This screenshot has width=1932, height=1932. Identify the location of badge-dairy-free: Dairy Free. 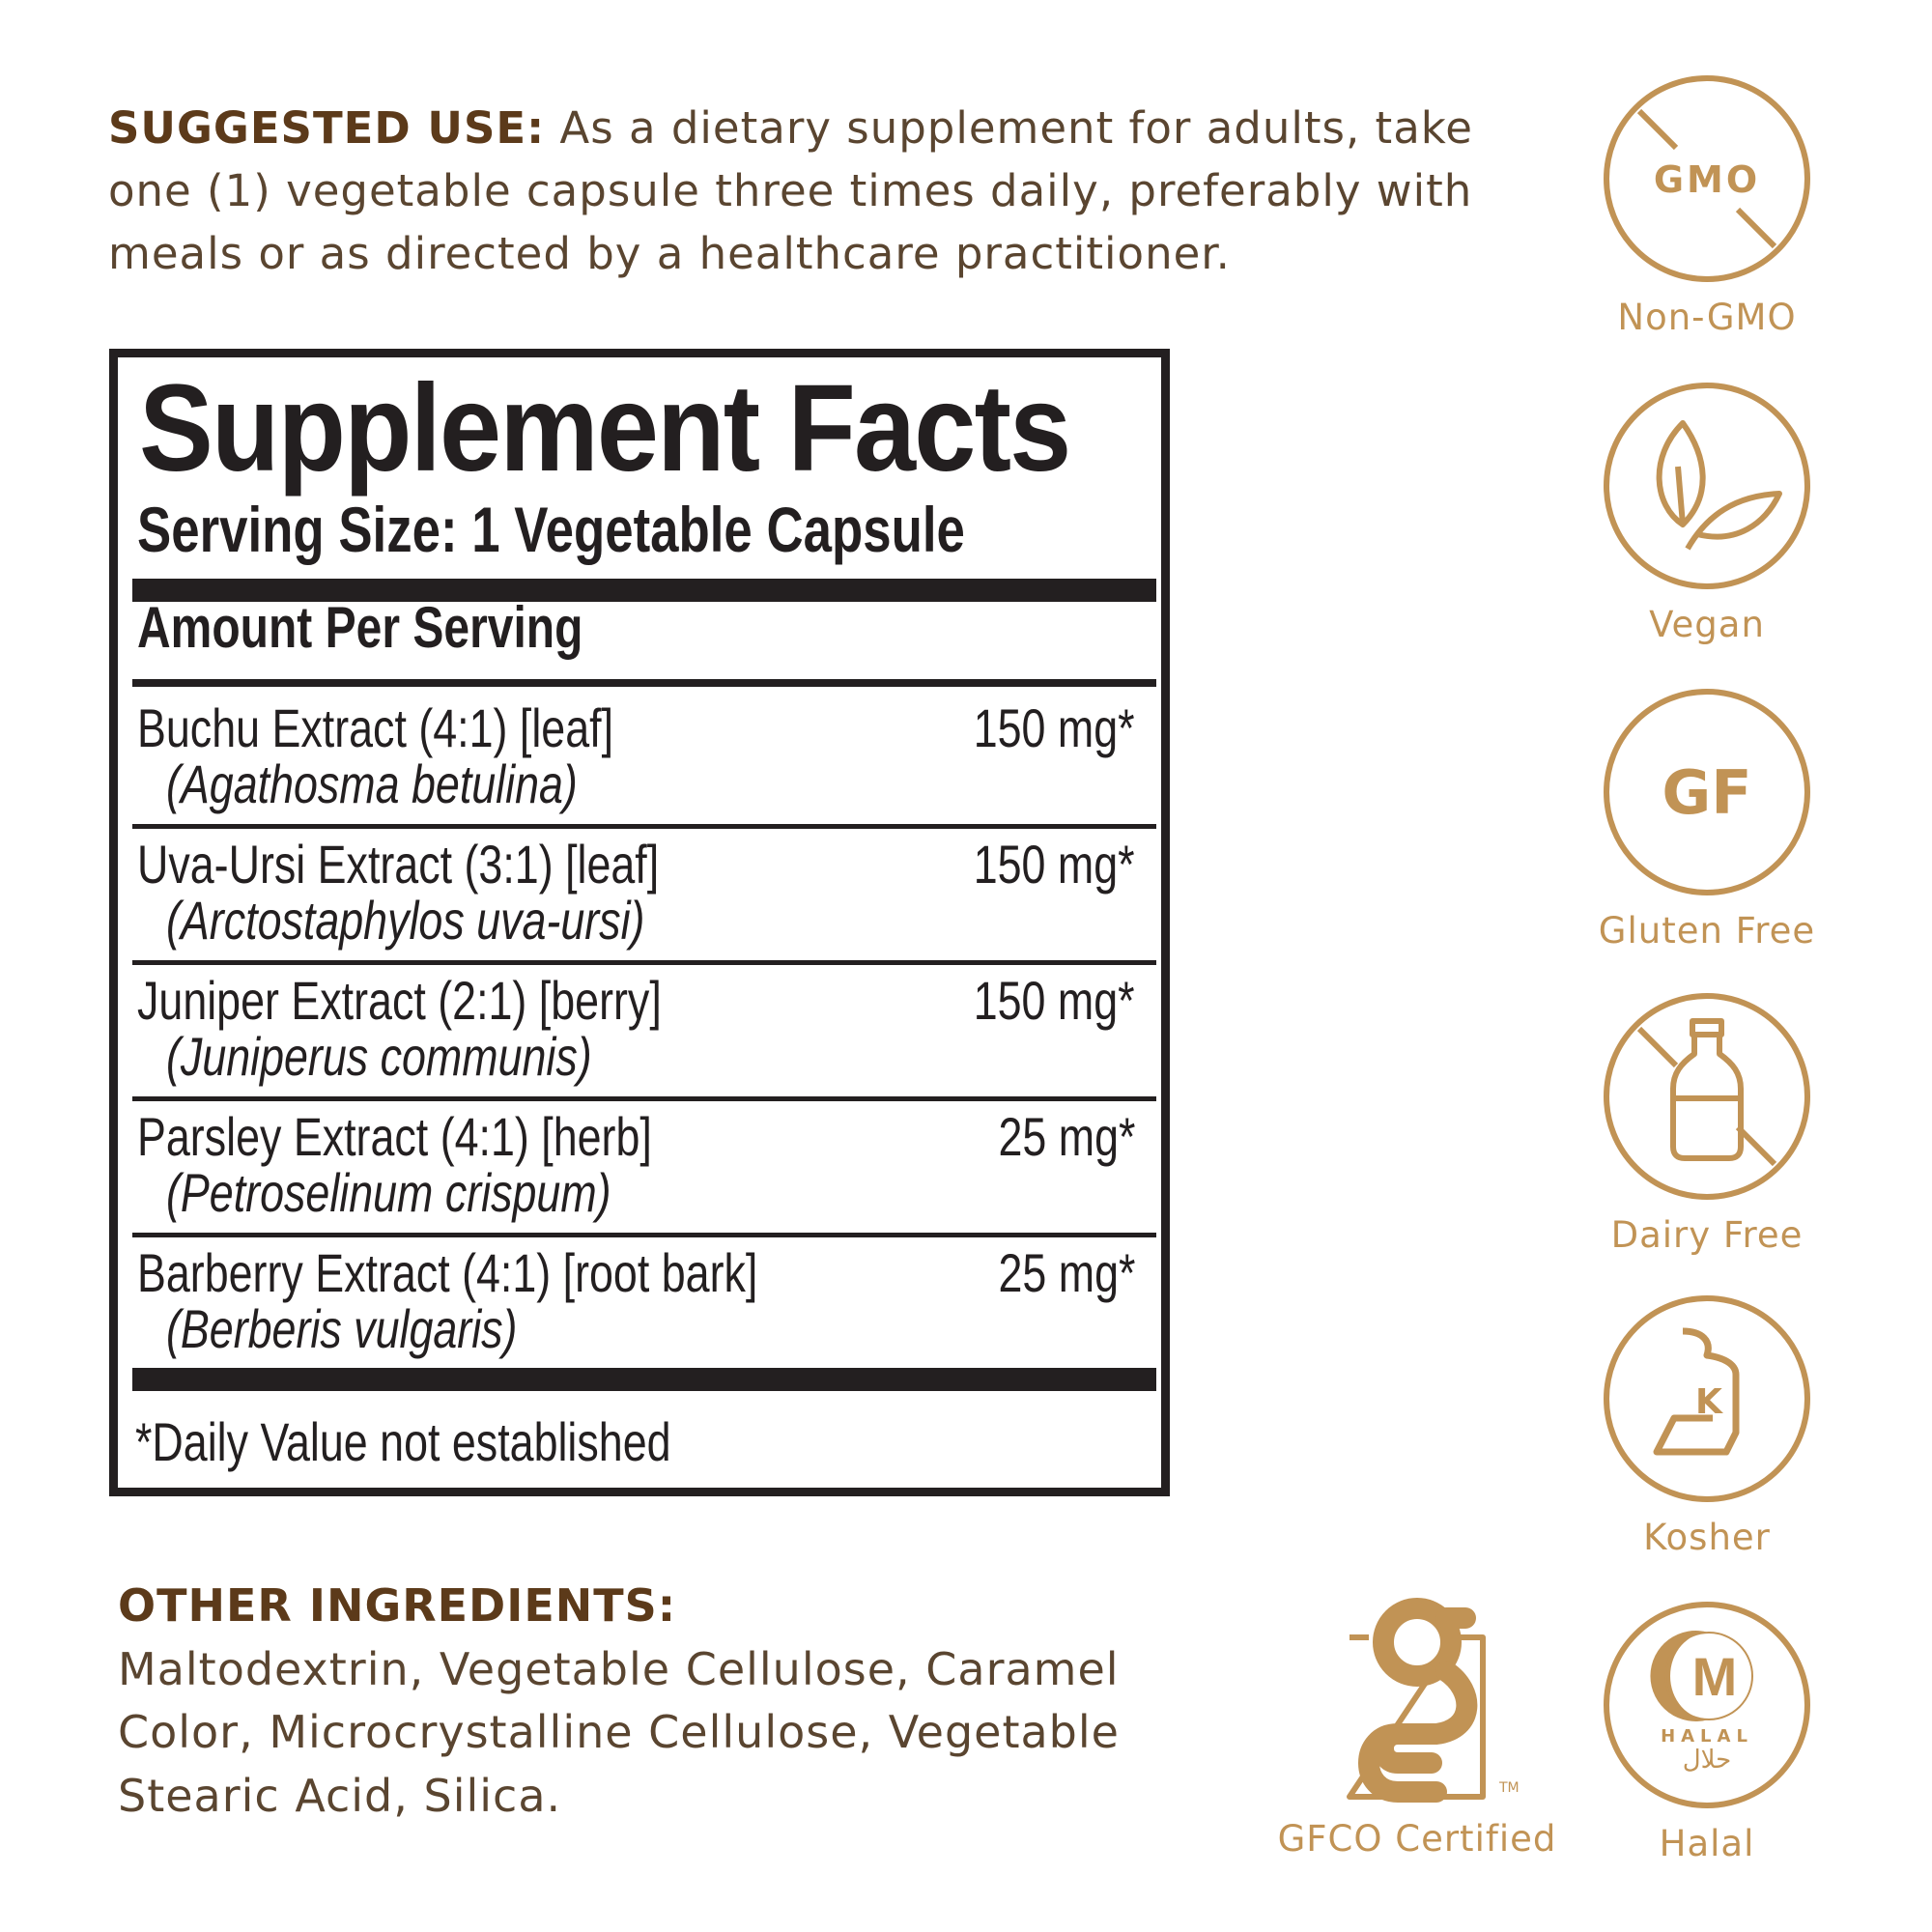
(1707, 1123).